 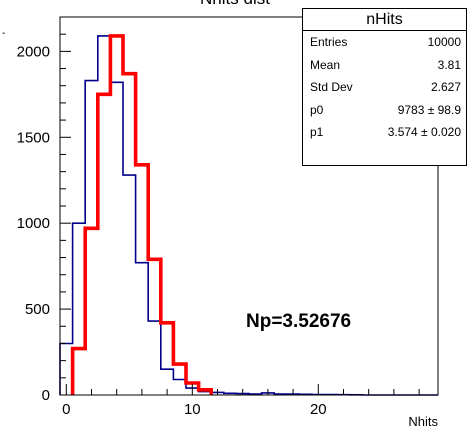 What do you see at coordinates (325, 64) in the screenshot?
I see `stats-label: Mean` at bounding box center [325, 64].